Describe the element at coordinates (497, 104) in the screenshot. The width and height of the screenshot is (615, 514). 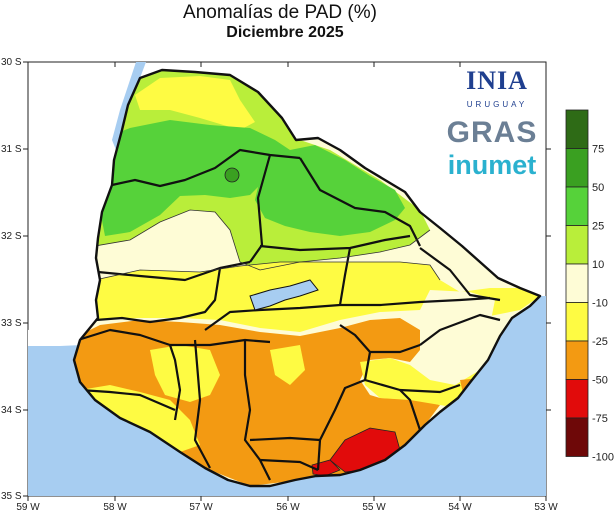
I see `inia-logo-subtitle: URUGUAY` at that location.